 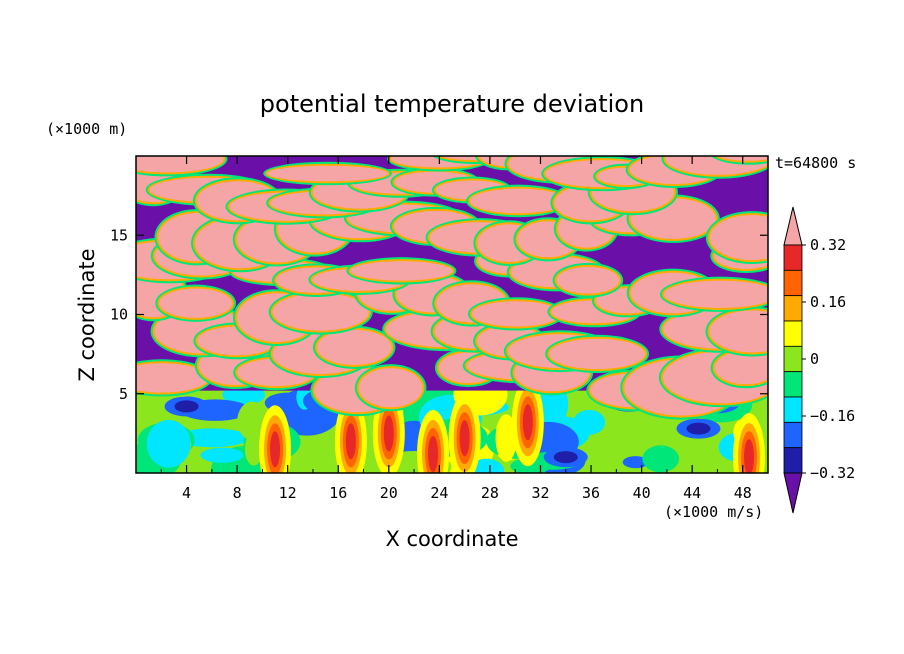 I want to click on x-tick-label: 40, so click(x=642, y=493).